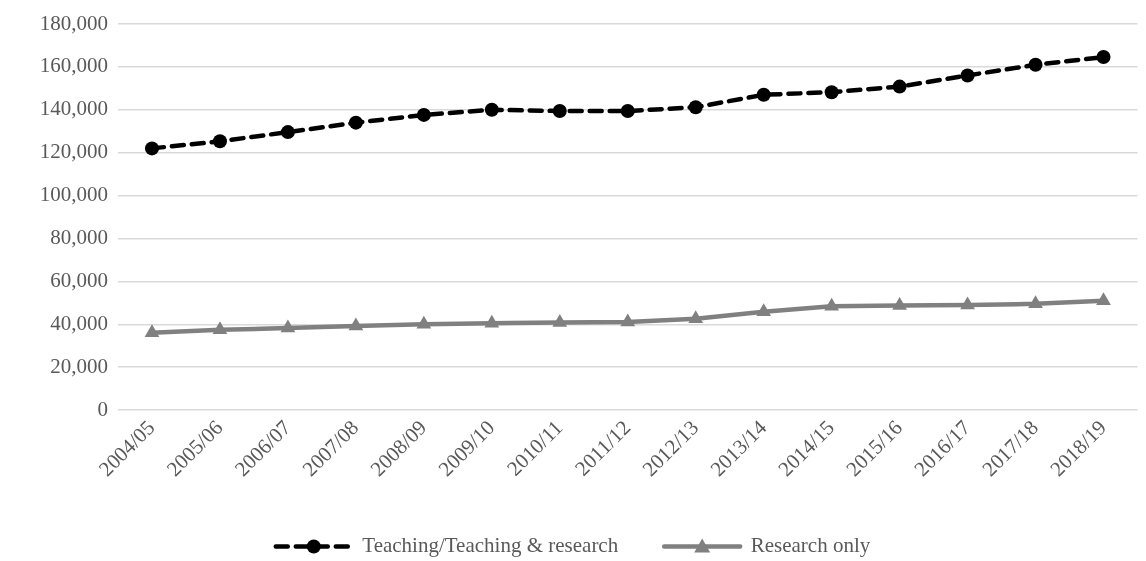 The image size is (1146, 561). What do you see at coordinates (490, 545) in the screenshot?
I see `legend-label: Teaching/Teaching & research` at bounding box center [490, 545].